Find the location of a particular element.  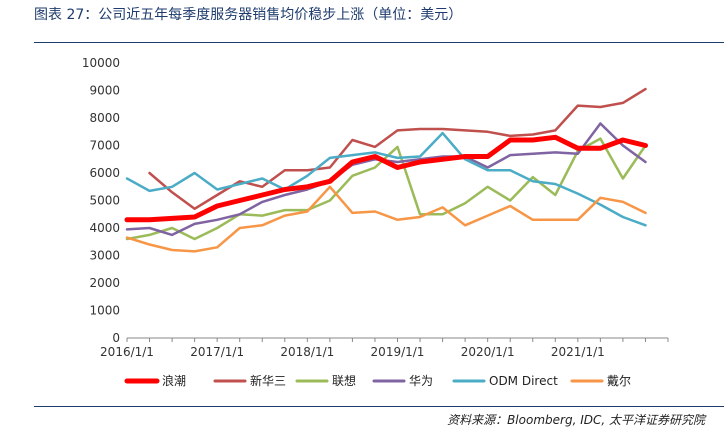

y-tick-label: 6000 is located at coordinates (104, 173).